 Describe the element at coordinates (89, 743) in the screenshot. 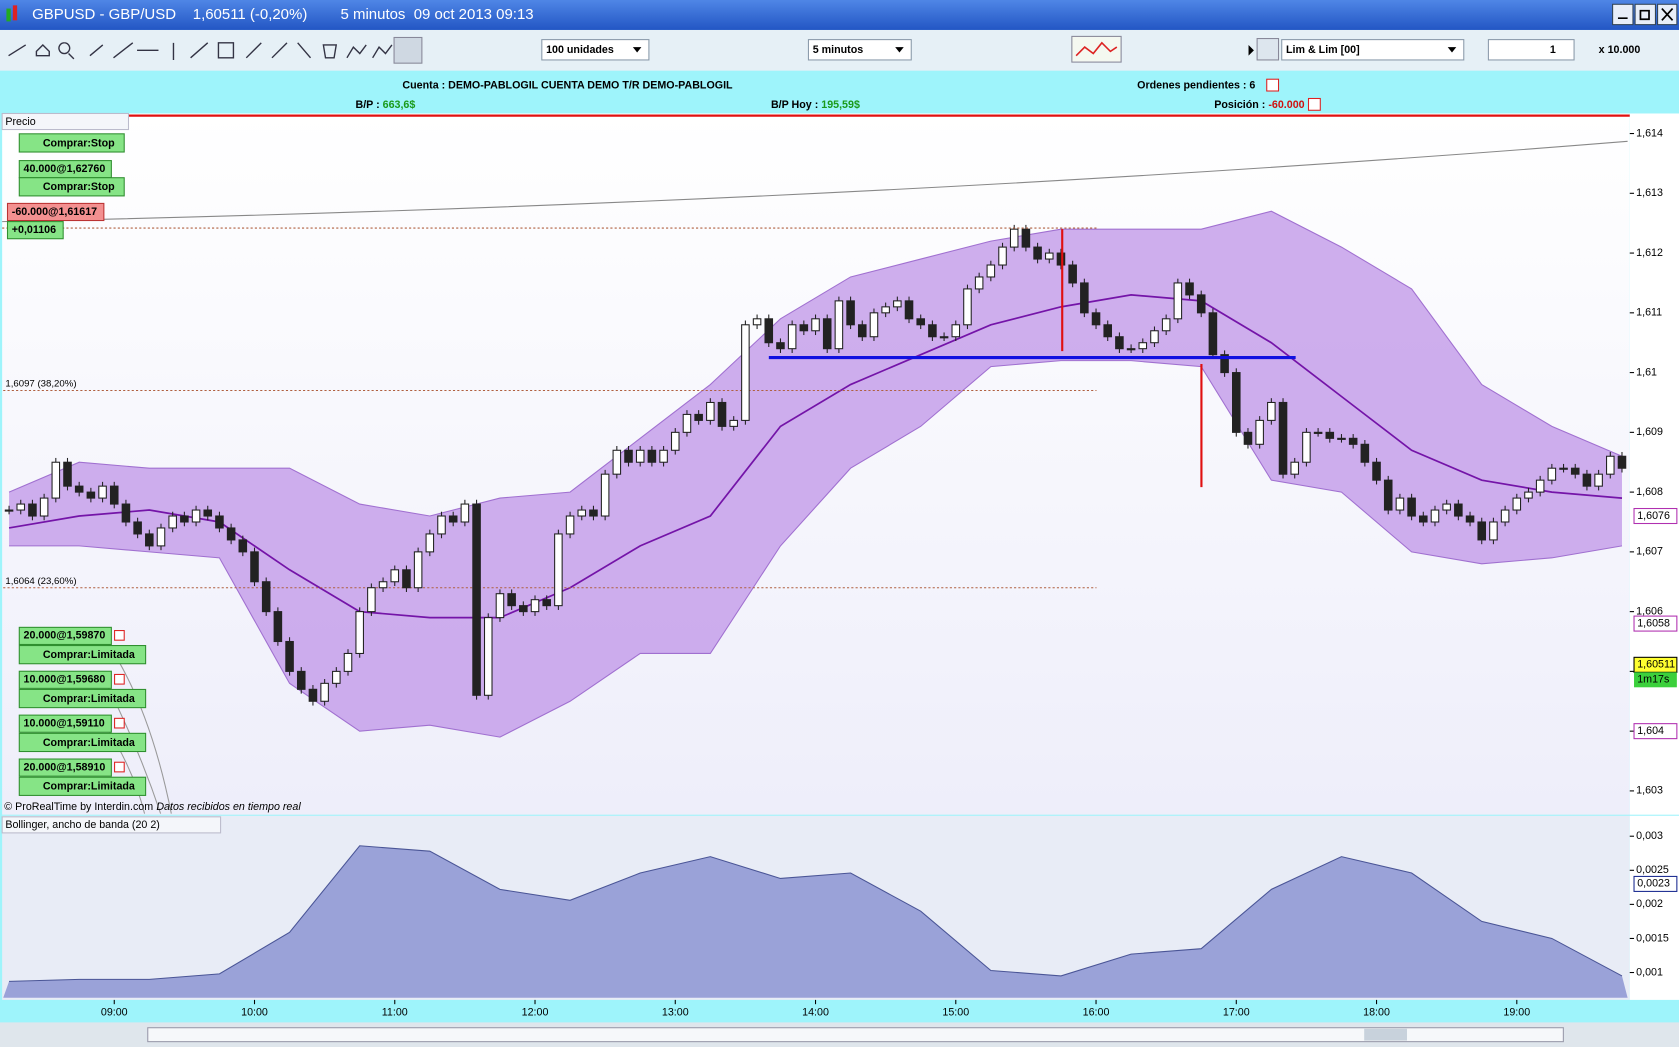

I see `order-action: Comprar:Limitada` at that location.